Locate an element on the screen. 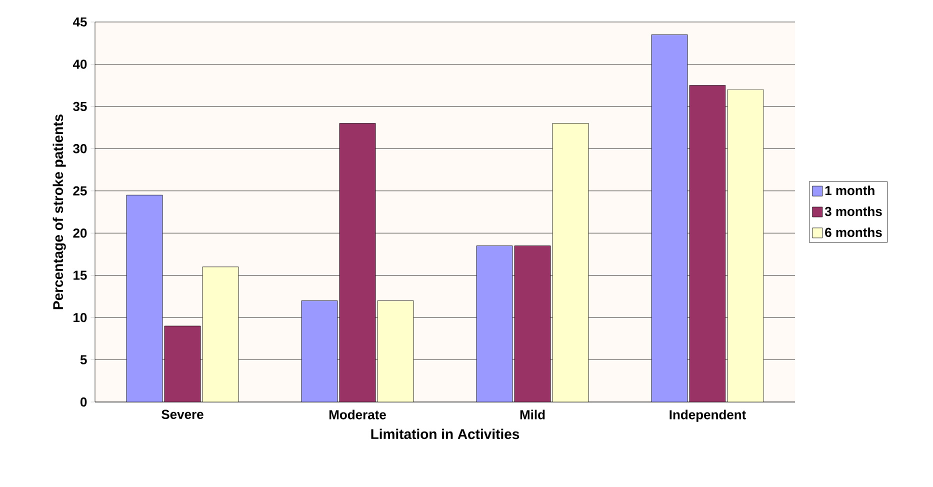  y-tick-label: 20 is located at coordinates (80, 233).